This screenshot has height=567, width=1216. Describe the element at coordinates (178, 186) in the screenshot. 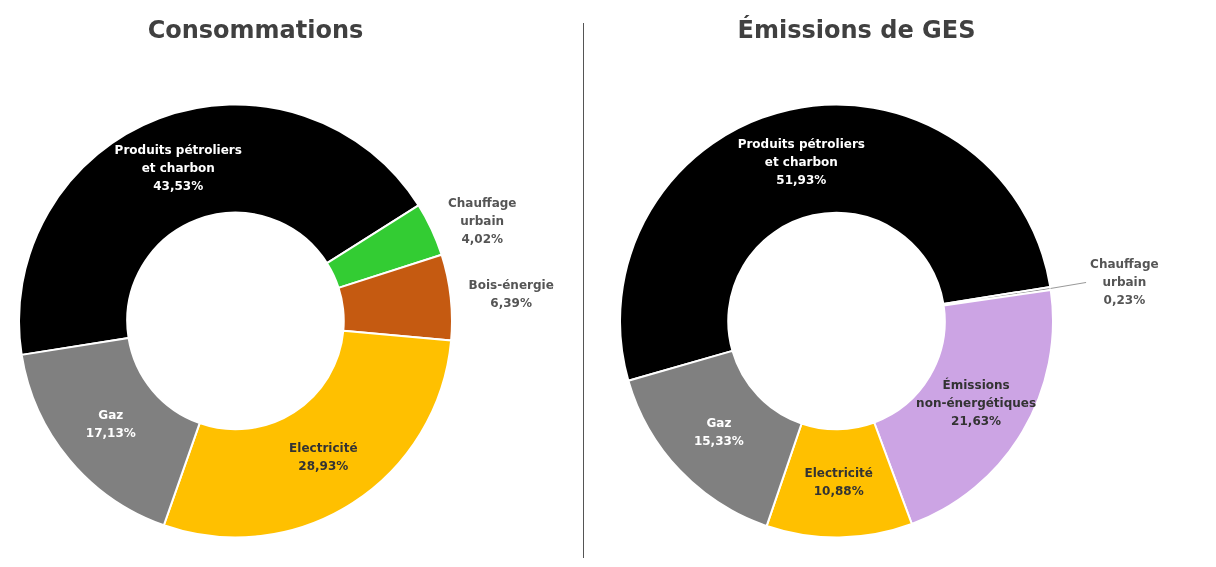

I see `data-label: 43,53%` at that location.